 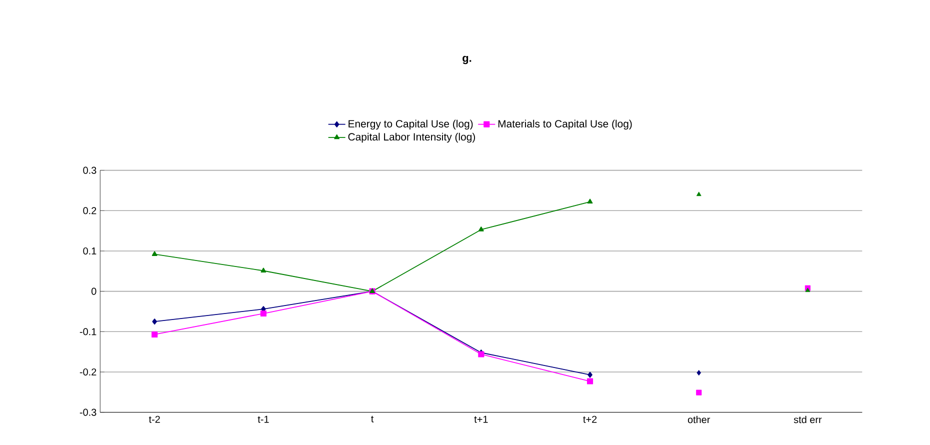 What do you see at coordinates (88, 372) in the screenshot?
I see `y-tick-label: -0.2` at bounding box center [88, 372].